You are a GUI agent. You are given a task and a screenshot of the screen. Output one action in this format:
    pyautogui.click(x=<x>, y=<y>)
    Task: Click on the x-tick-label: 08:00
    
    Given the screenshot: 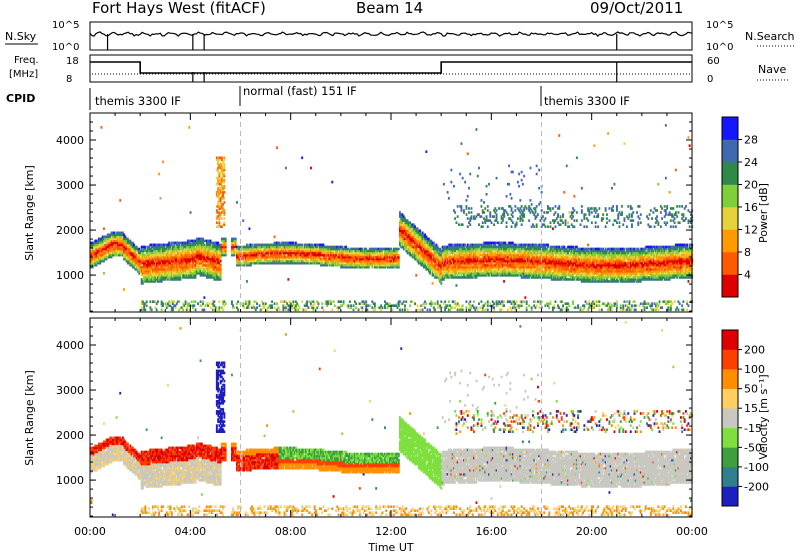 What is the action you would take?
    pyautogui.click(x=291, y=531)
    